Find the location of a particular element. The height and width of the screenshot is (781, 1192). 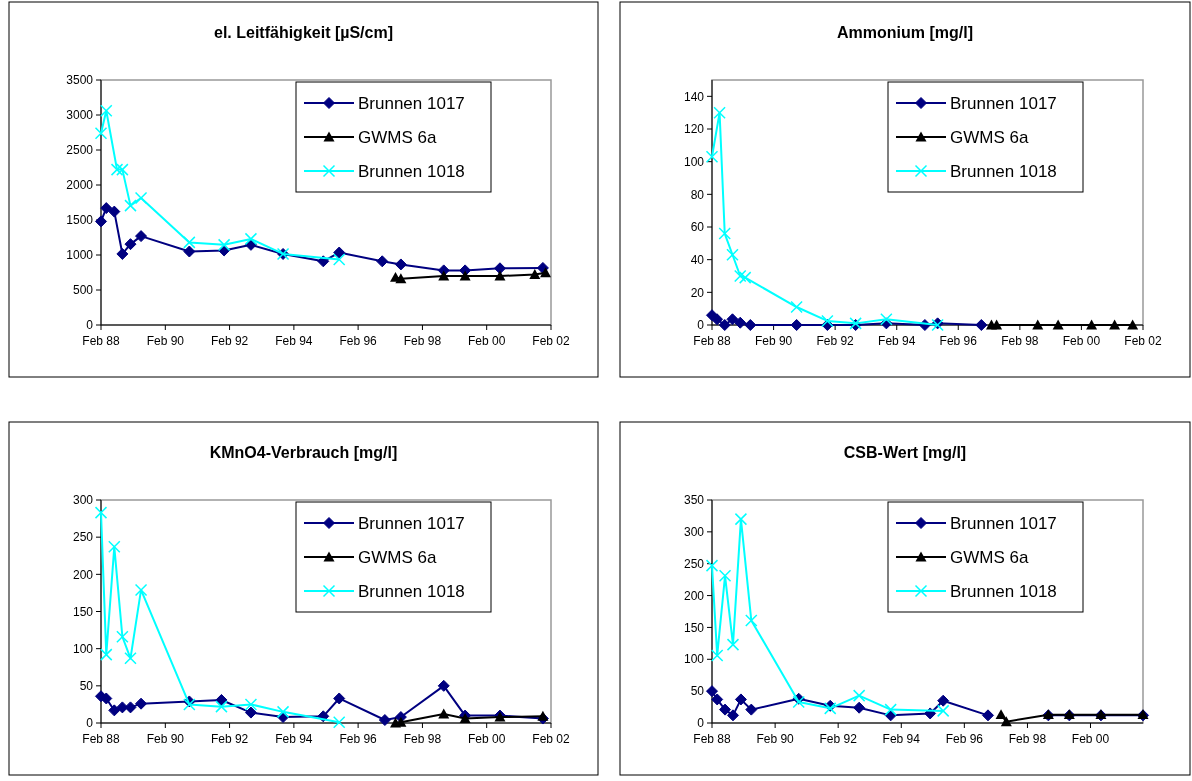

y-tick-label: 500 is located at coordinates (83, 290).